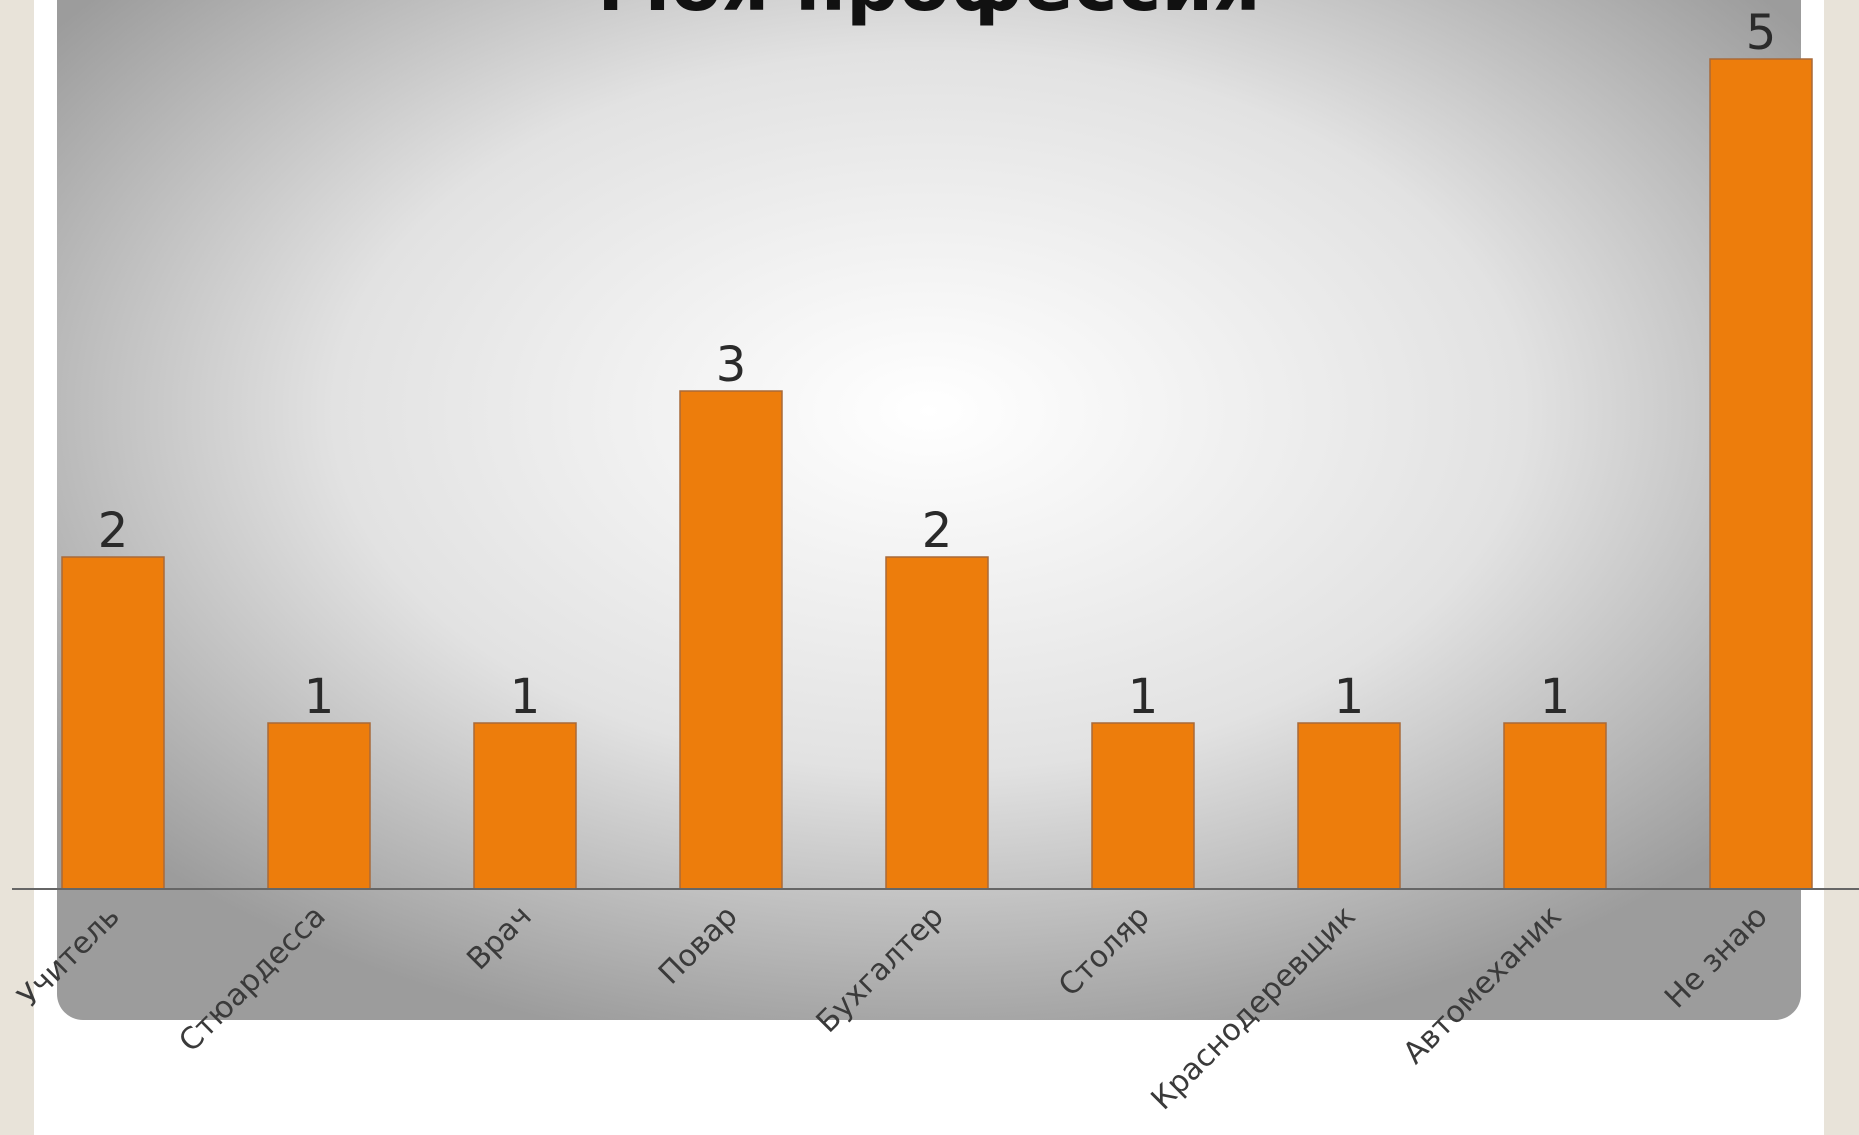 The image size is (1859, 1135). I want to click on chart-title: Моя профессия, so click(928, 14).